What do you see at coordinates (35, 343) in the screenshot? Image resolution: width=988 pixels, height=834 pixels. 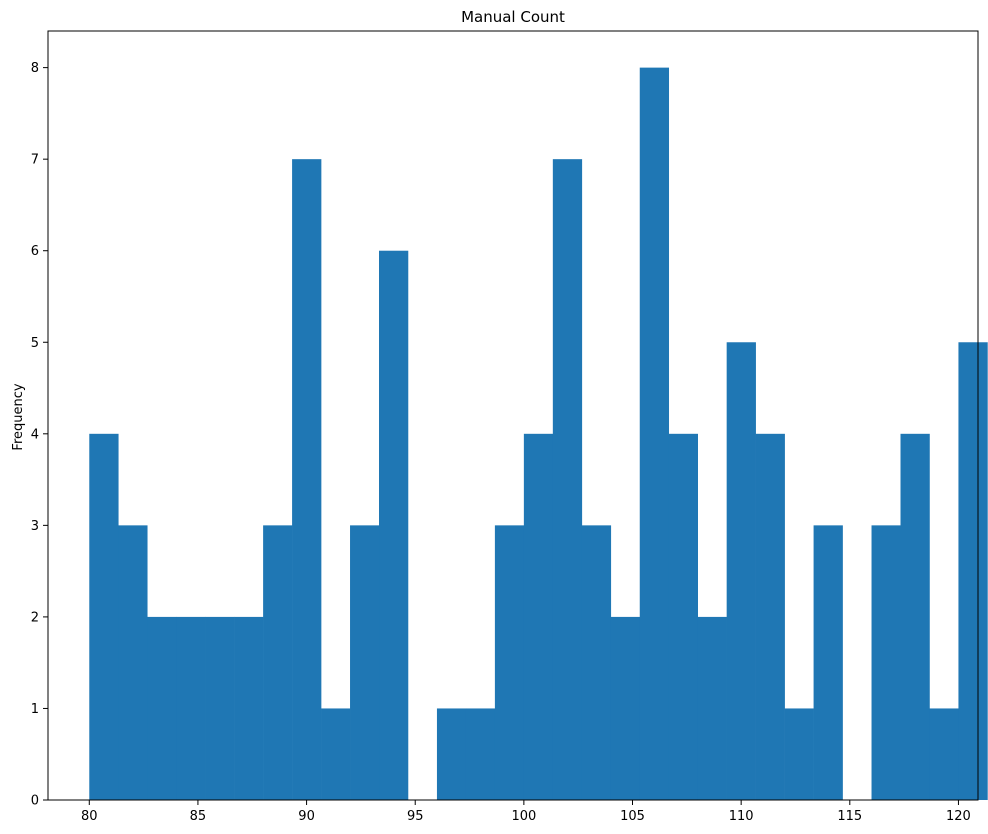 I see `y-tick-label: 5` at bounding box center [35, 343].